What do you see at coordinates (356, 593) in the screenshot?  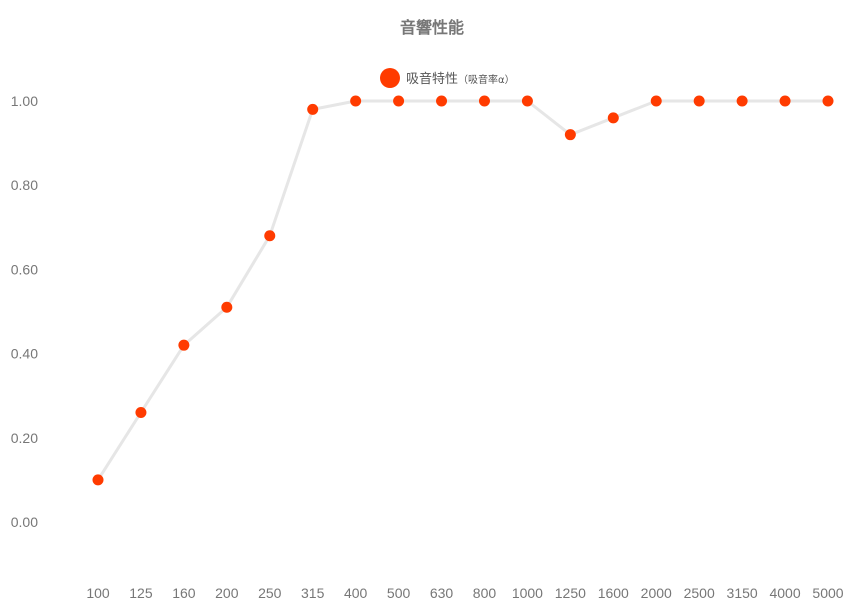 I see `x-tick-label: 400` at bounding box center [356, 593].